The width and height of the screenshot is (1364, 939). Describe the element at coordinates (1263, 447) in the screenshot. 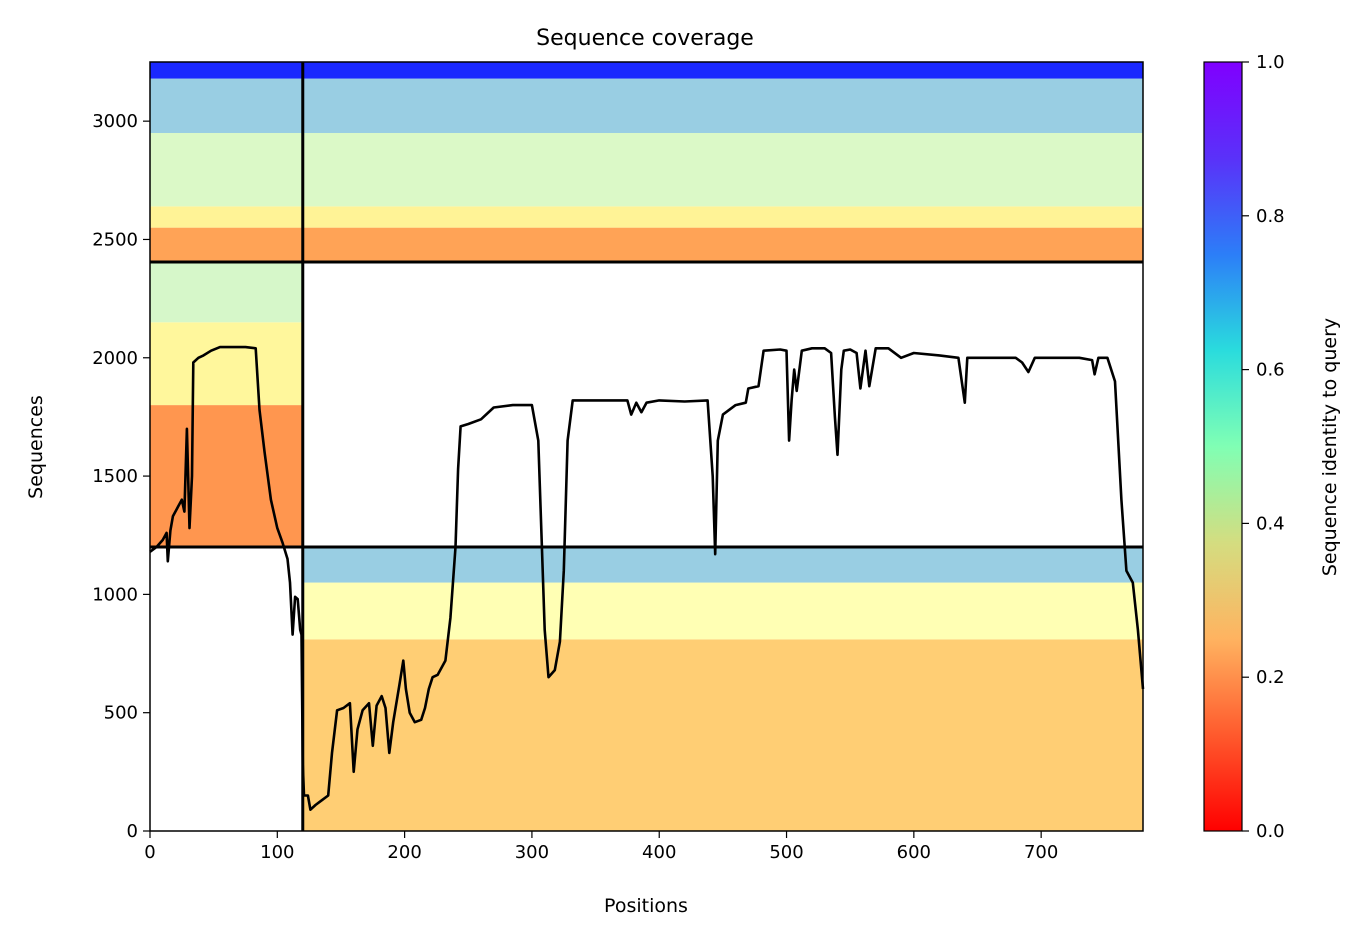

I see `colorbar-ticks: 0.0 0.2 0.4 0.6 0.8 1.0` at that location.